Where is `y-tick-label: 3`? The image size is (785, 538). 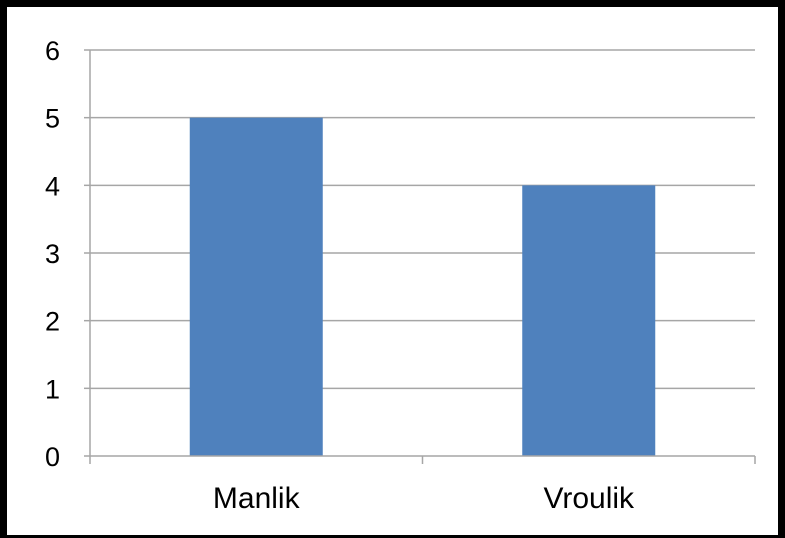
y-tick-label: 3 is located at coordinates (52, 254).